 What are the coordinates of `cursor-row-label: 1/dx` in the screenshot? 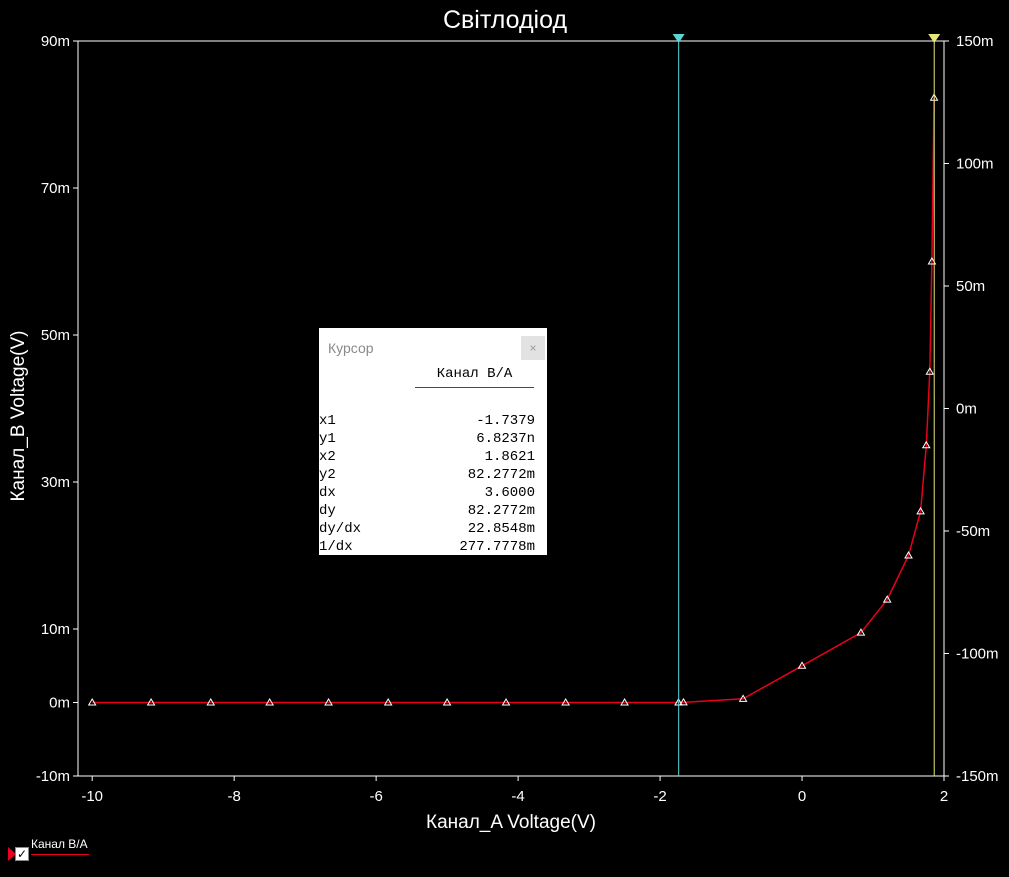 It's located at (336, 547).